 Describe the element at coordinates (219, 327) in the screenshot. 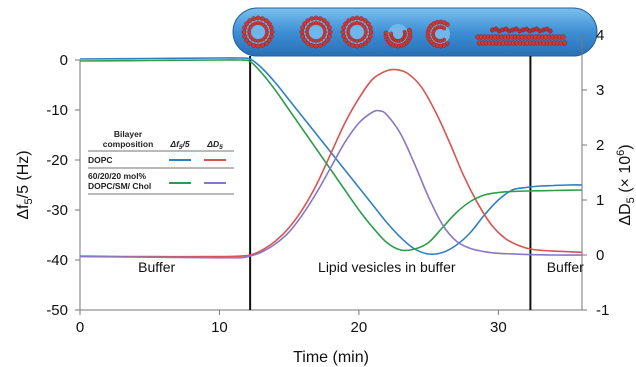

I see `x-tick-label: 10` at that location.